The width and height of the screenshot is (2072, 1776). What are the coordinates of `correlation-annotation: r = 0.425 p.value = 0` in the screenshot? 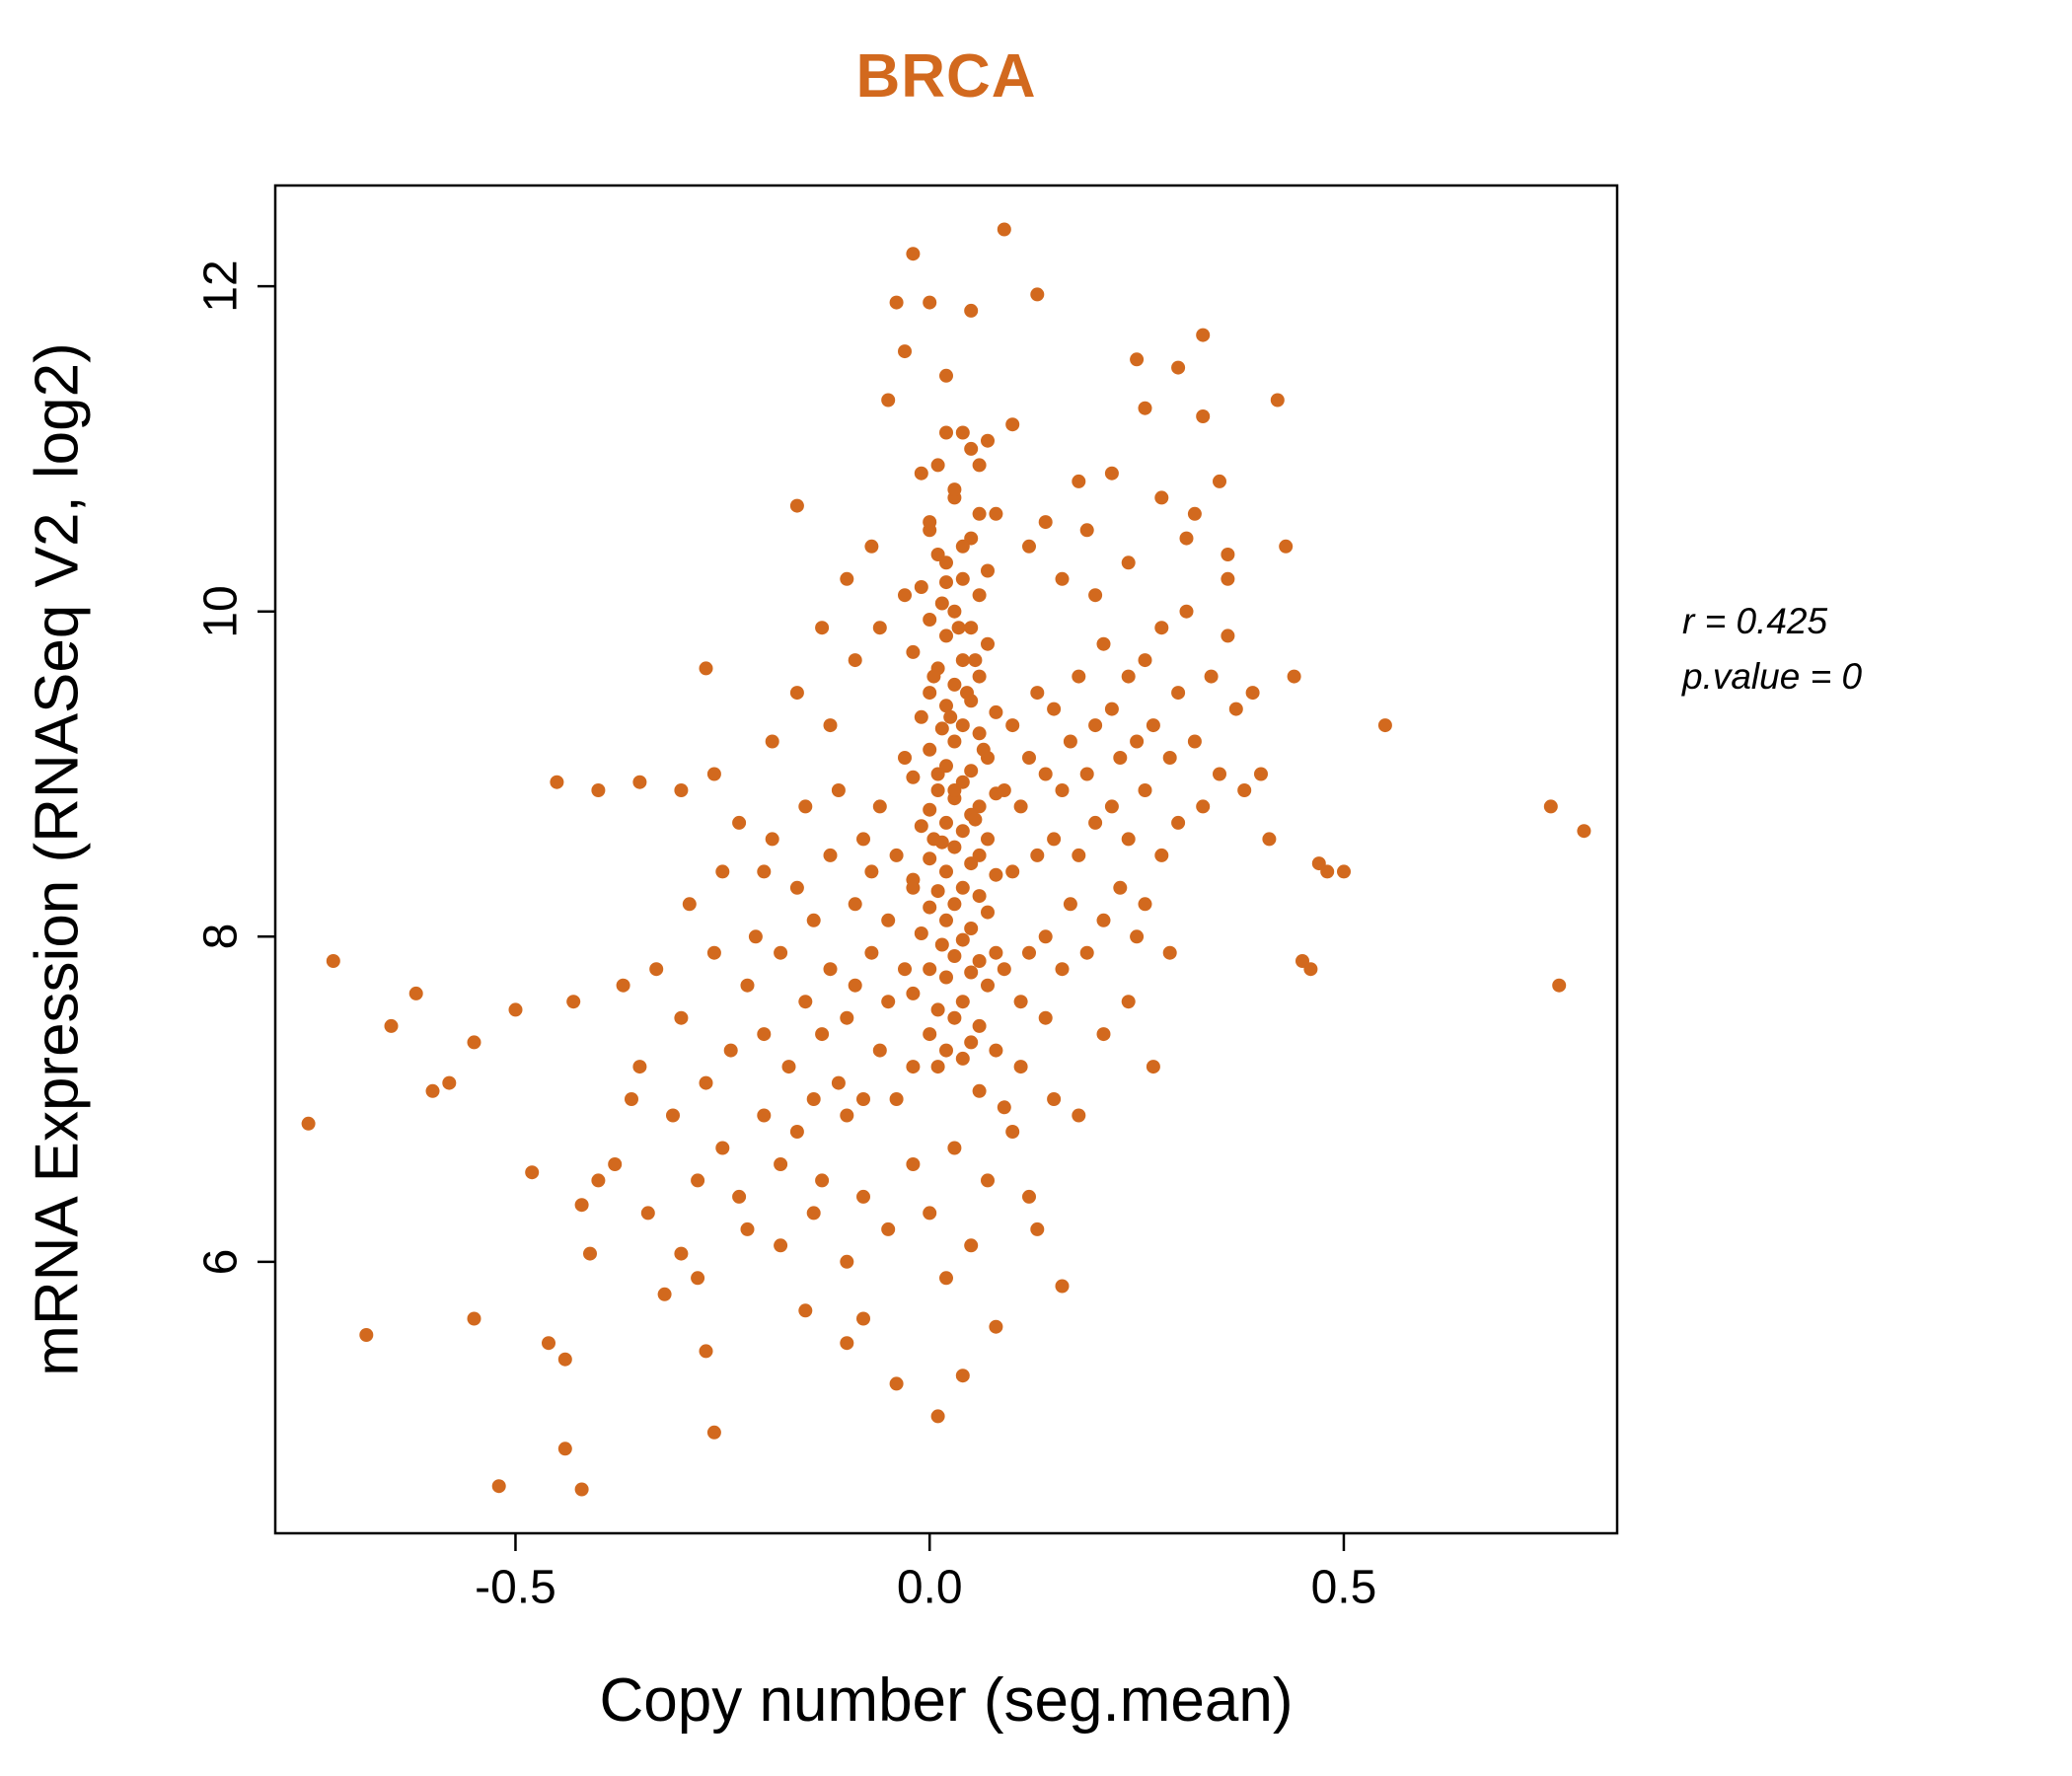 It's located at (1772, 649).